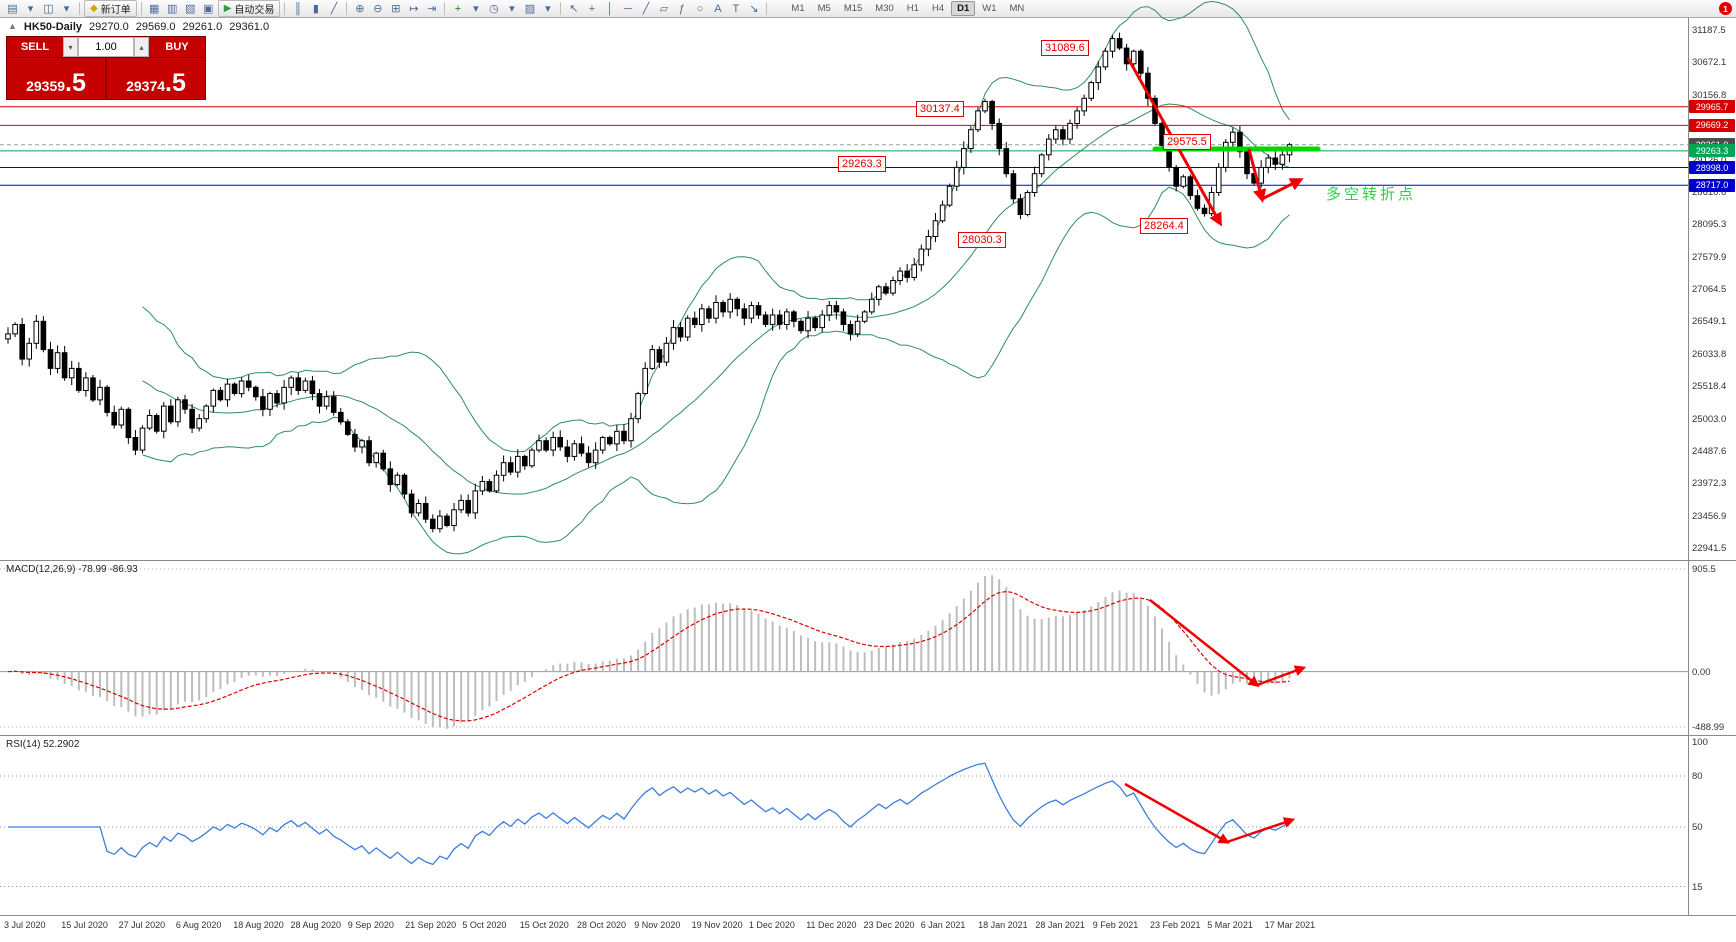  I want to click on chart-annotation-text: 多空转折点, so click(1371, 194).